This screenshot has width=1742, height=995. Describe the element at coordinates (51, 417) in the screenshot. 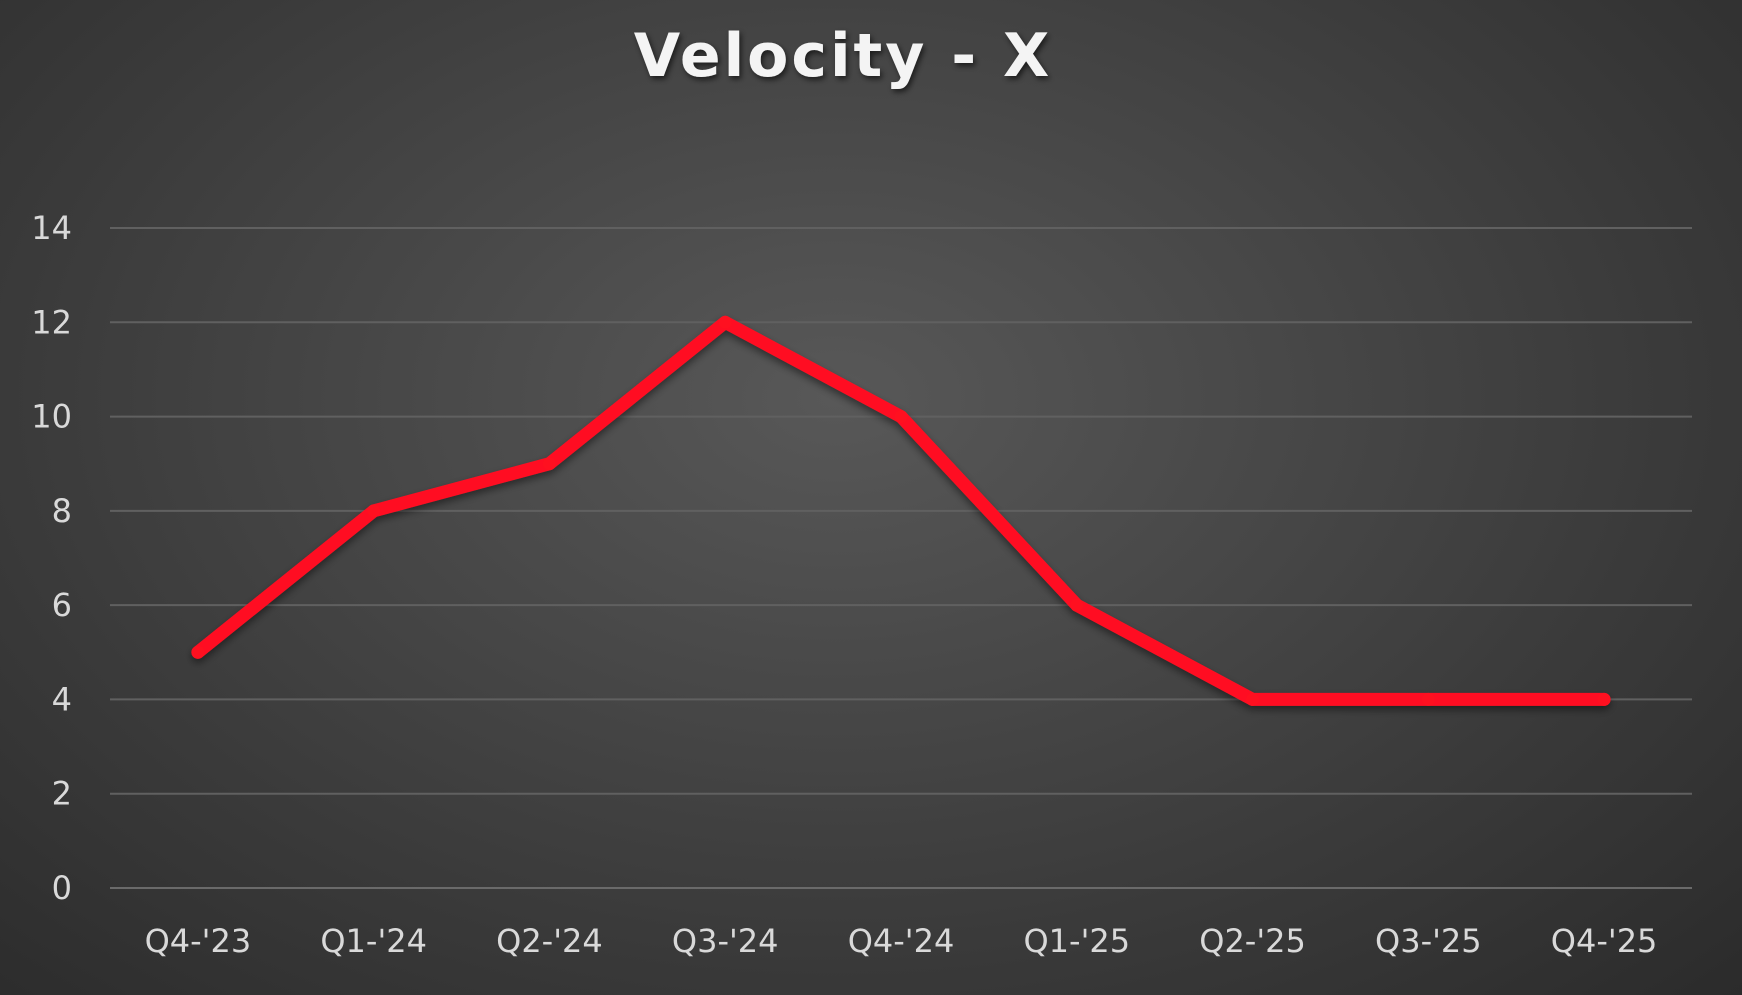

I see `y-tick-label: 10` at that location.